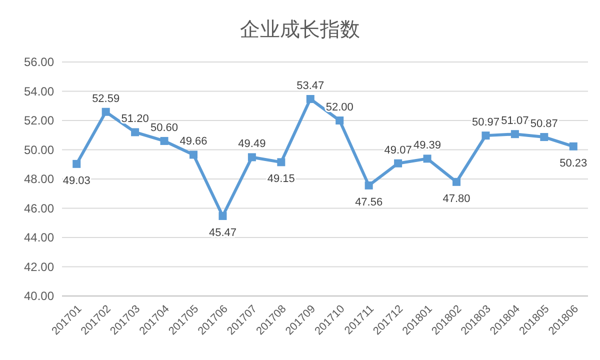  What do you see at coordinates (39, 208) in the screenshot?
I see `y-tick-label: 46.00` at bounding box center [39, 208].